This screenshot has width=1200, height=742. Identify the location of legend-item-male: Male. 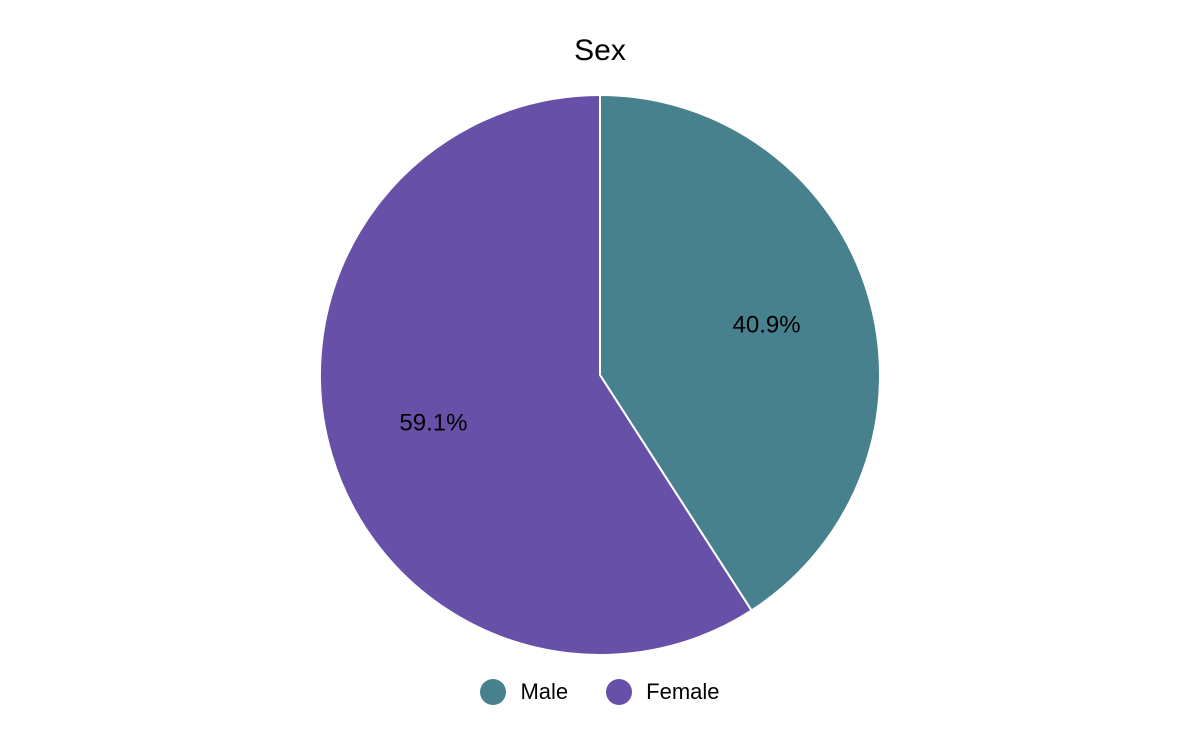
(524, 692).